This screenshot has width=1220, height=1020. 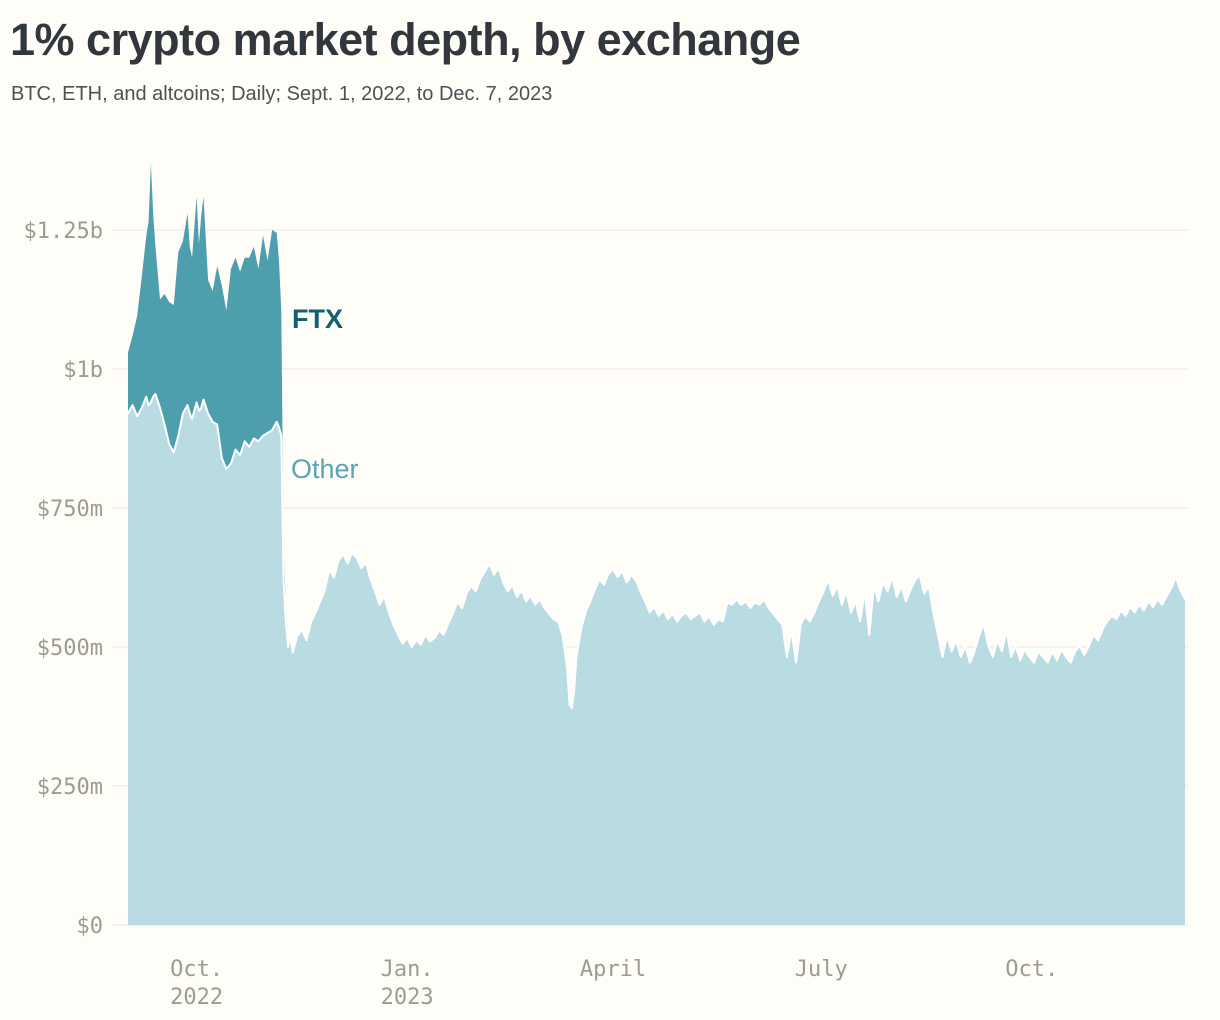 I want to click on y-axis-label: $0, so click(x=90, y=926).